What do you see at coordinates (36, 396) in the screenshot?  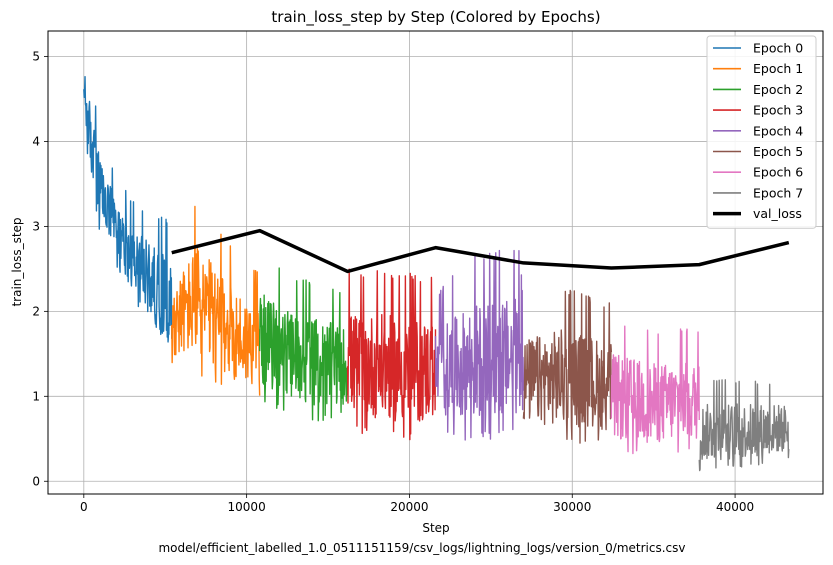 I see `y-tick-label: 1` at bounding box center [36, 396].